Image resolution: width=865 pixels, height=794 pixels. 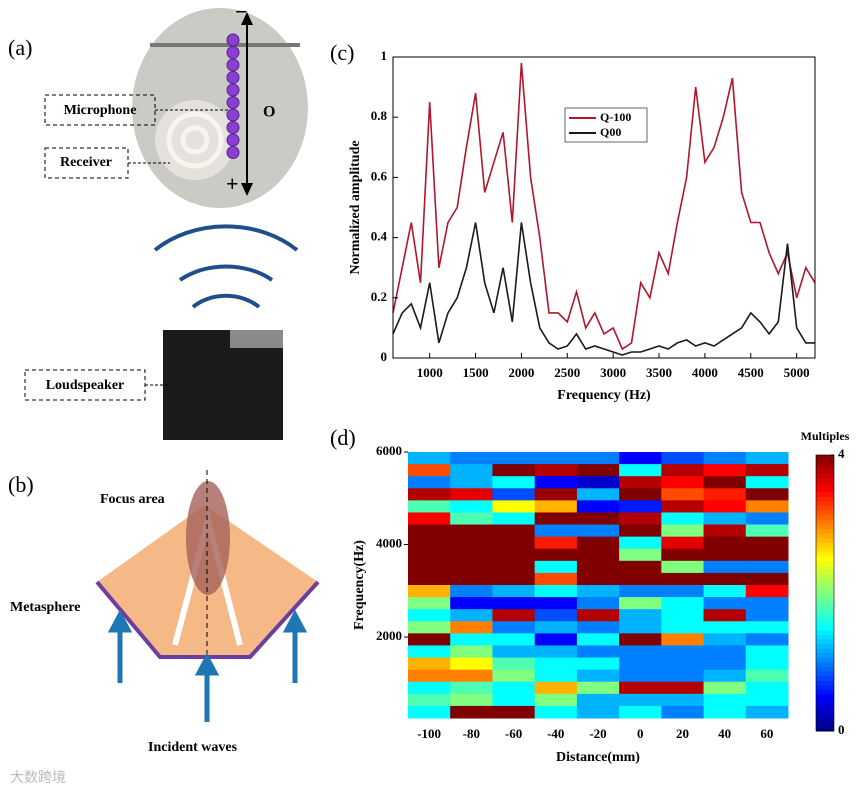 I want to click on y-axis-label: Frequency(Hz), so click(x=359, y=585).